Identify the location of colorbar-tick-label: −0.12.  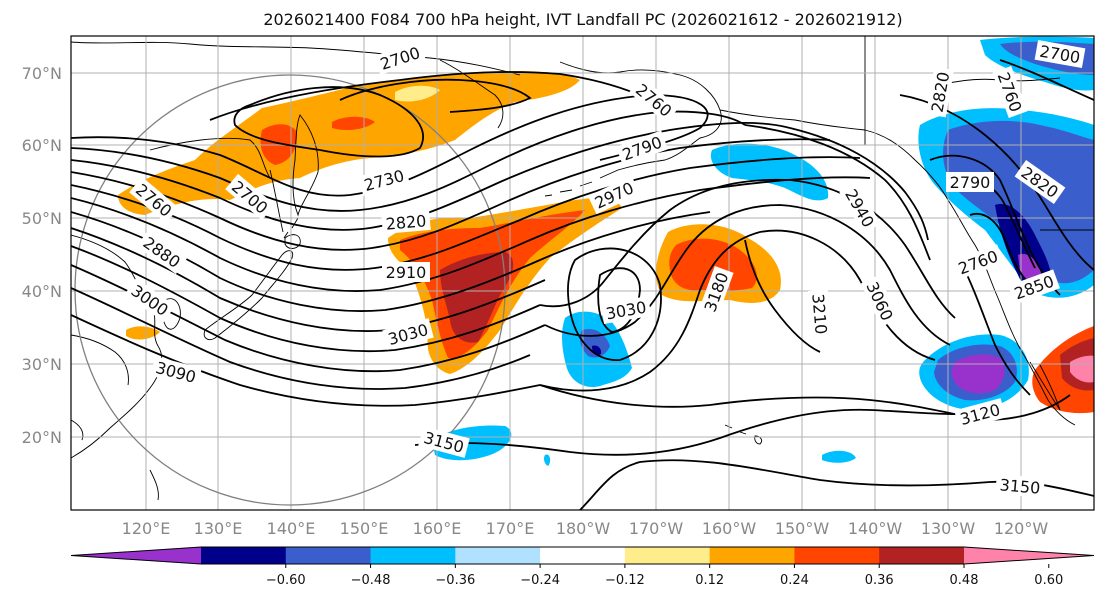
(625, 580).